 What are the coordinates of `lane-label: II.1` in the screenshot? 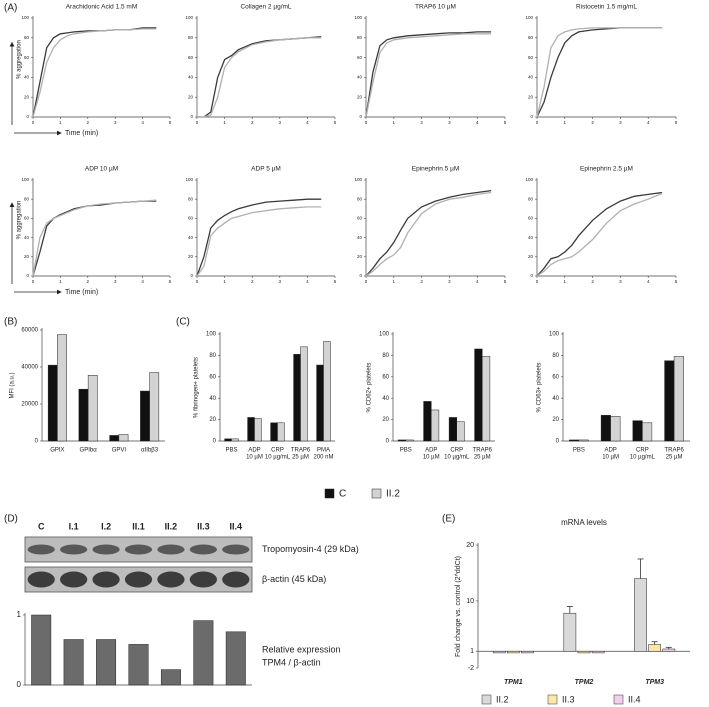 It's located at (138, 526).